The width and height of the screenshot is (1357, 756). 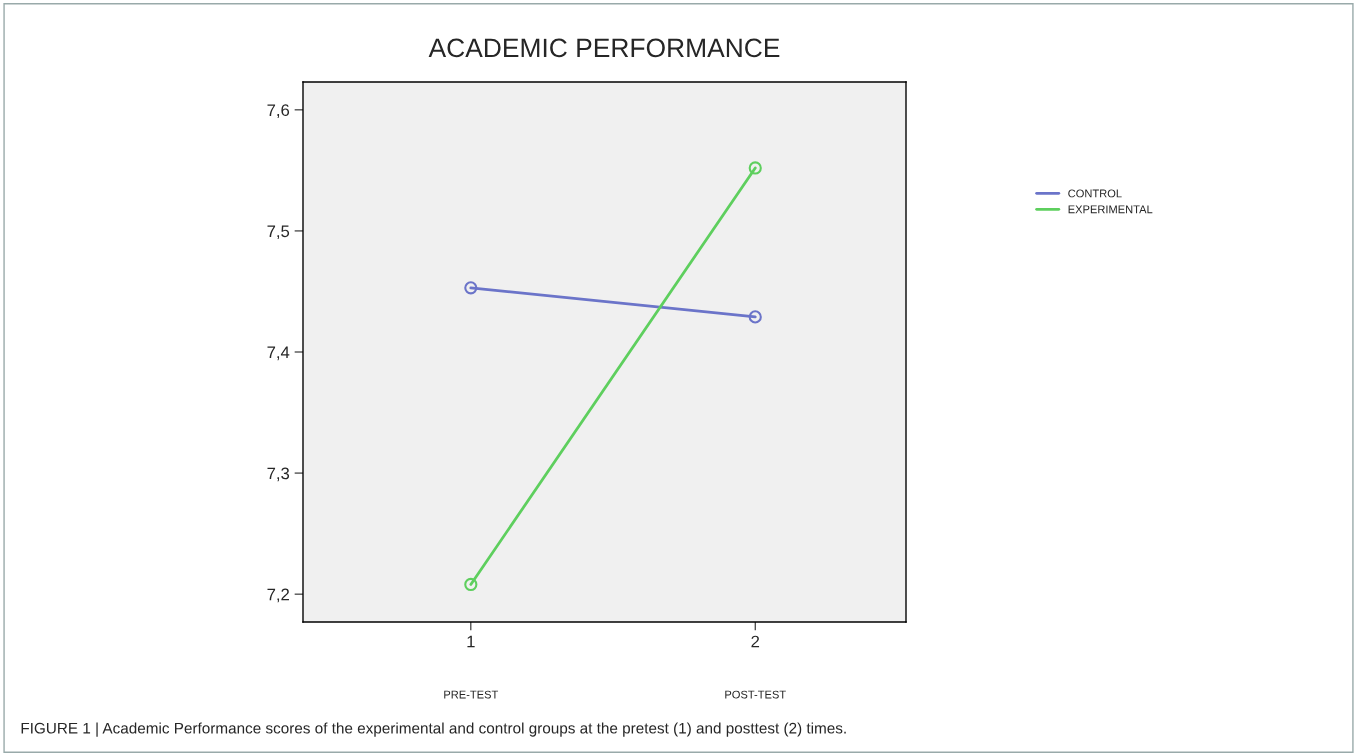 I want to click on legend-label: EXPERIMENTAL, so click(x=1110, y=209).